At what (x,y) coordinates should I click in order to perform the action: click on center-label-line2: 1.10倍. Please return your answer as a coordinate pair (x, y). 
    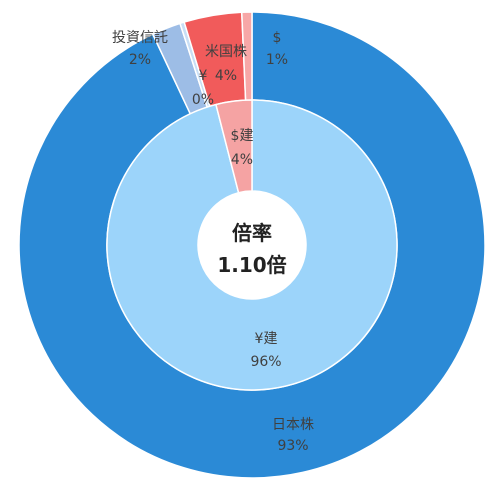
    Looking at the image, I should click on (251, 265).